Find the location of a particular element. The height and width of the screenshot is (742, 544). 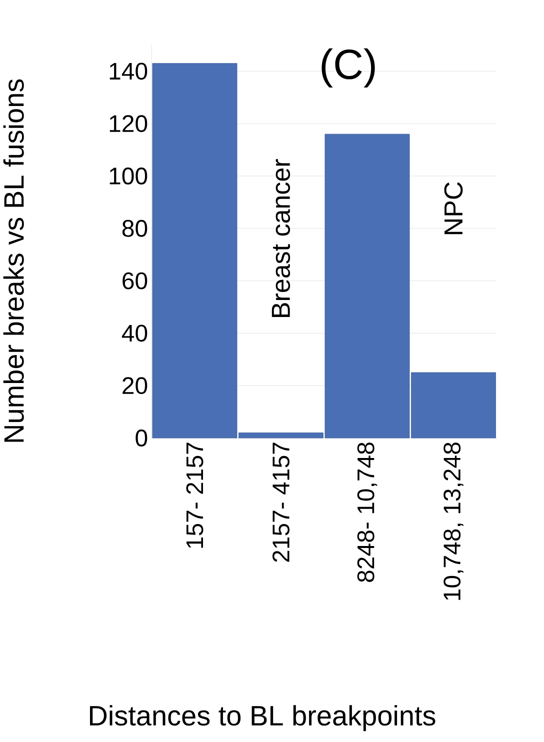

y-tick-label: 120 is located at coordinates (129, 123).